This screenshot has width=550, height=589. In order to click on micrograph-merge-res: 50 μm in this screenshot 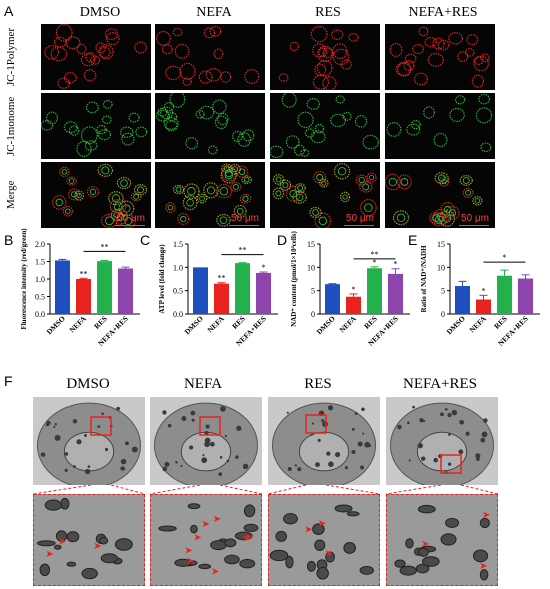, I will do `click(325, 195)`.